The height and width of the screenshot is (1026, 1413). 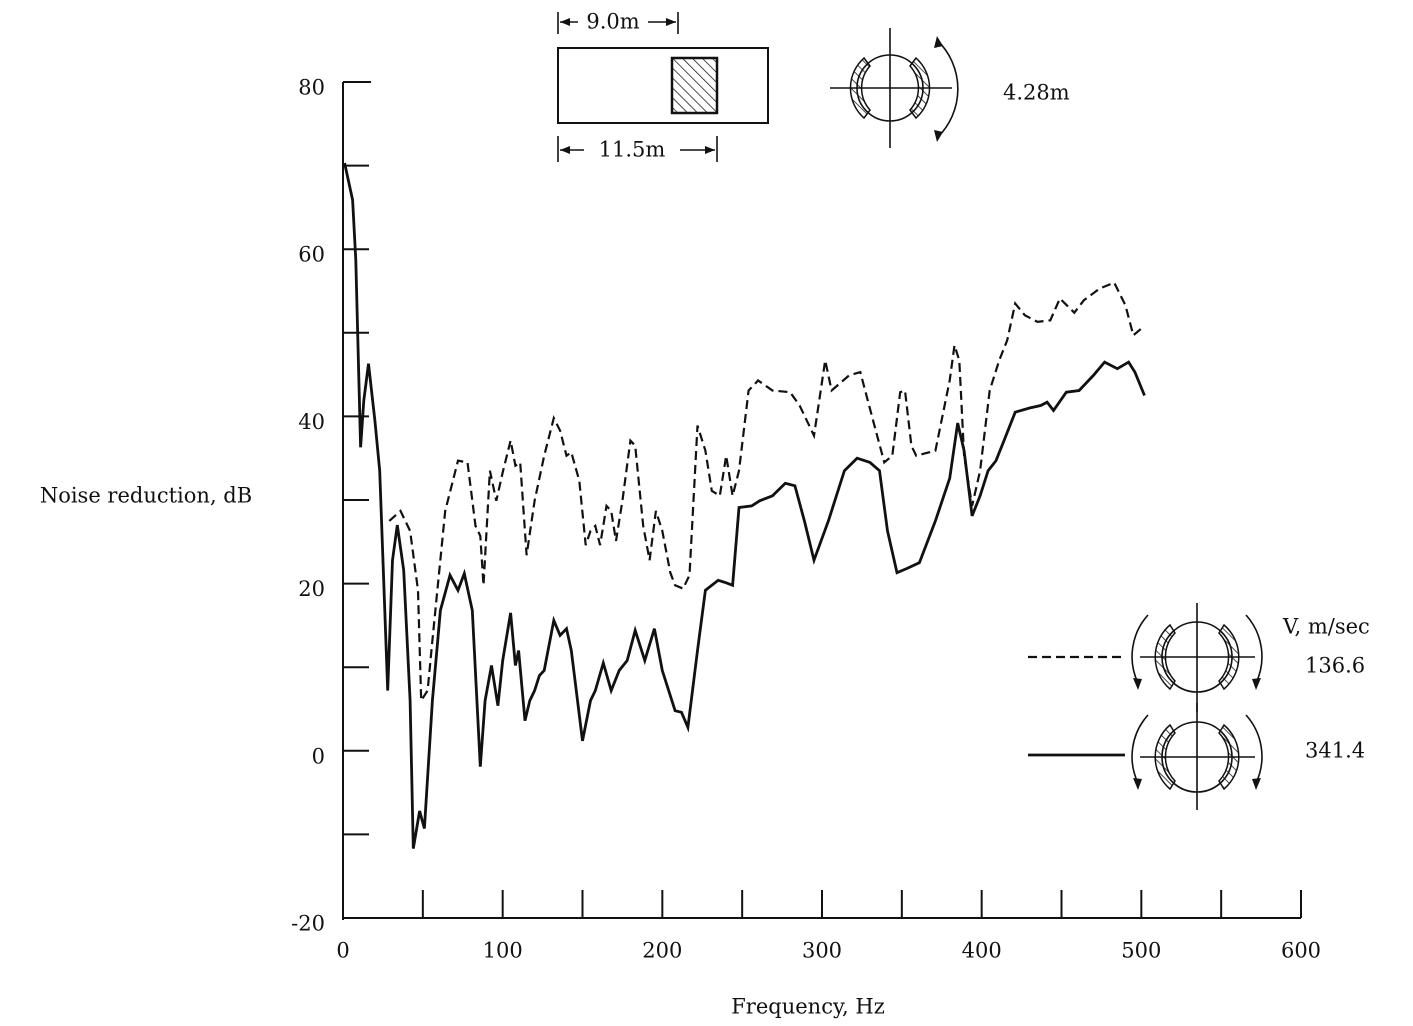 What do you see at coordinates (1141, 951) in the screenshot?
I see `x-tick-label: 500` at bounding box center [1141, 951].